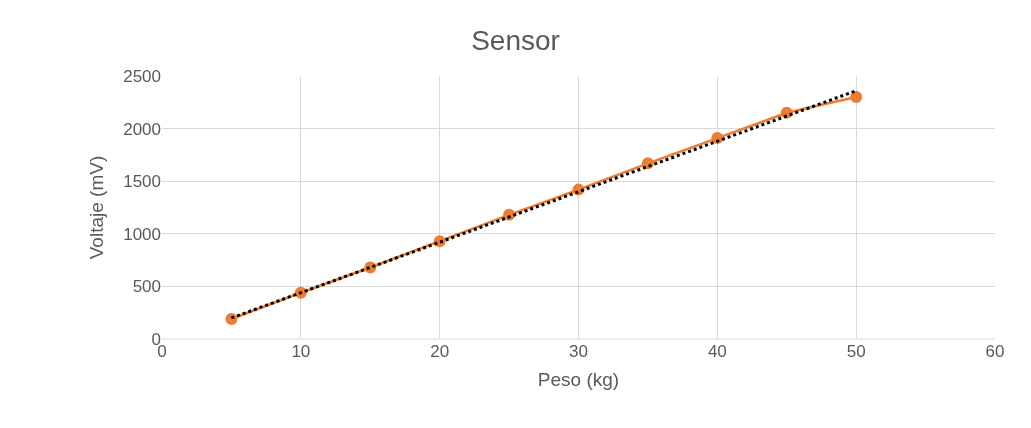  Describe the element at coordinates (142, 76) in the screenshot. I see `y-tick-label: 2500` at that location.